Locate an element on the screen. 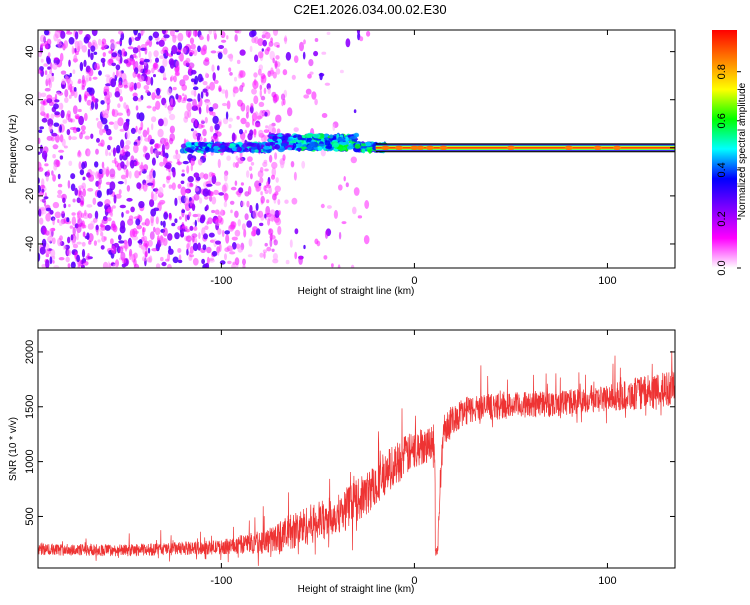 The width and height of the screenshot is (750, 605). figure-title: C2E1.2026.034.00.02.E30 is located at coordinates (369, 9).